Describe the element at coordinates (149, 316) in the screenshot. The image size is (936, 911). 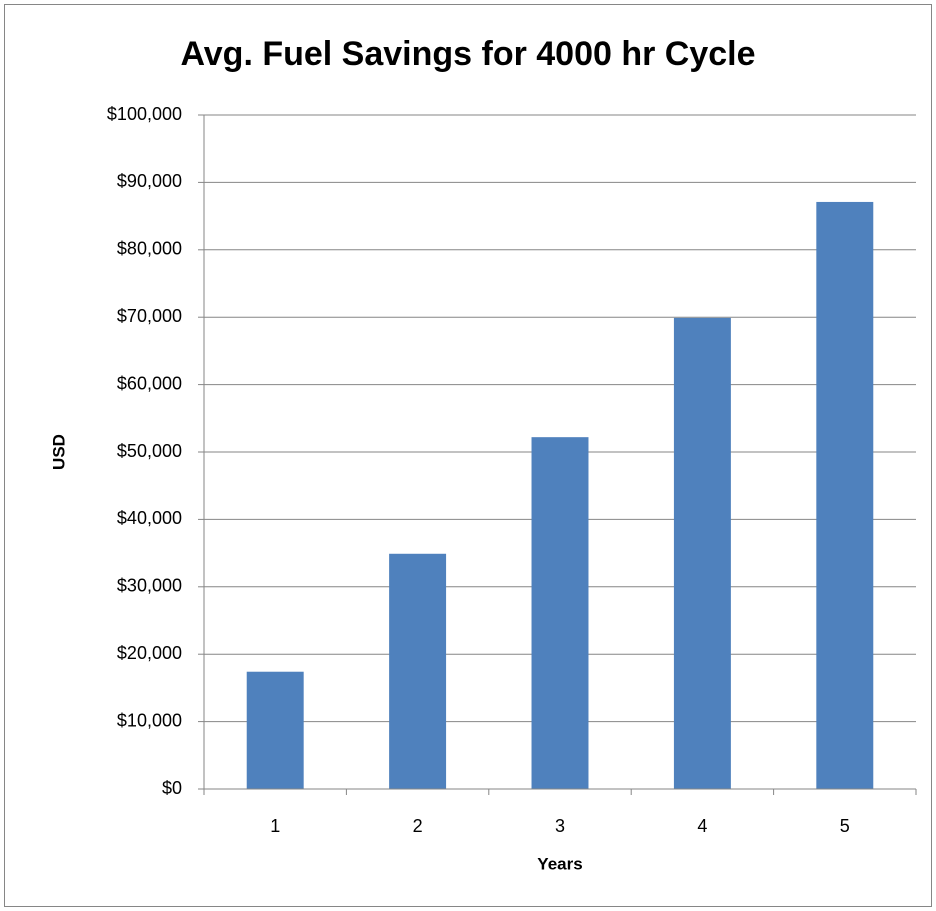
I see `y-tick-label: $70,000` at that location.